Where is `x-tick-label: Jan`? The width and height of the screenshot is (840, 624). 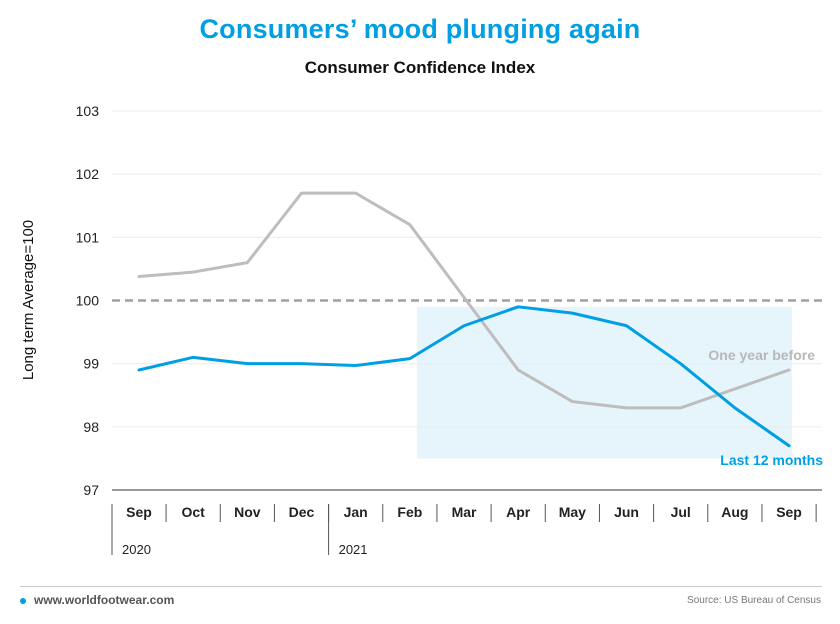
x-tick-label: Jan is located at coordinates (356, 512).